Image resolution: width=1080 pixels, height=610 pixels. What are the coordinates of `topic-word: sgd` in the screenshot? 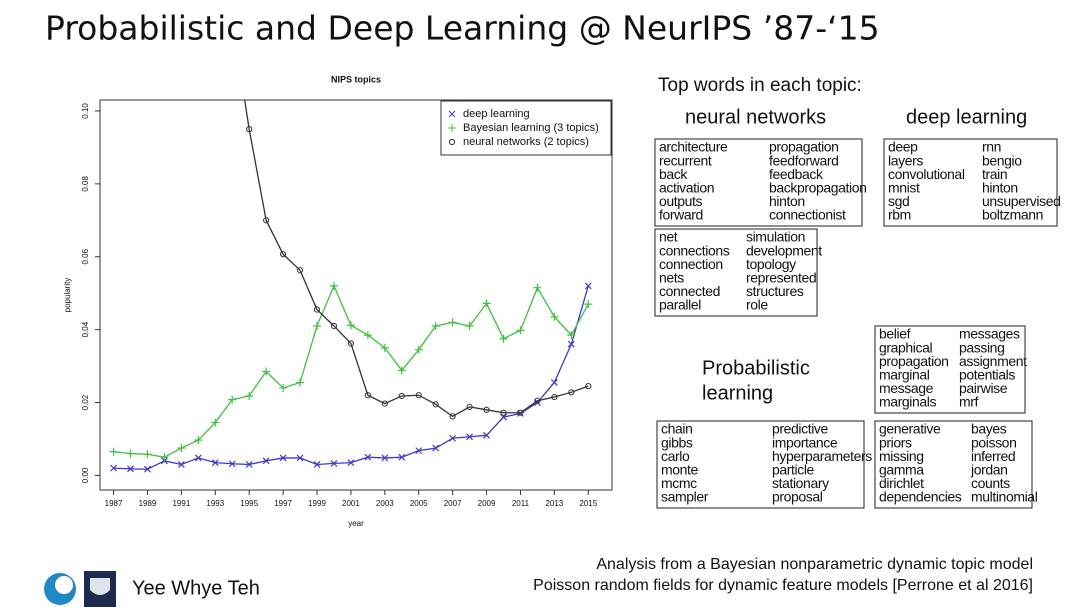 It's located at (898, 201).